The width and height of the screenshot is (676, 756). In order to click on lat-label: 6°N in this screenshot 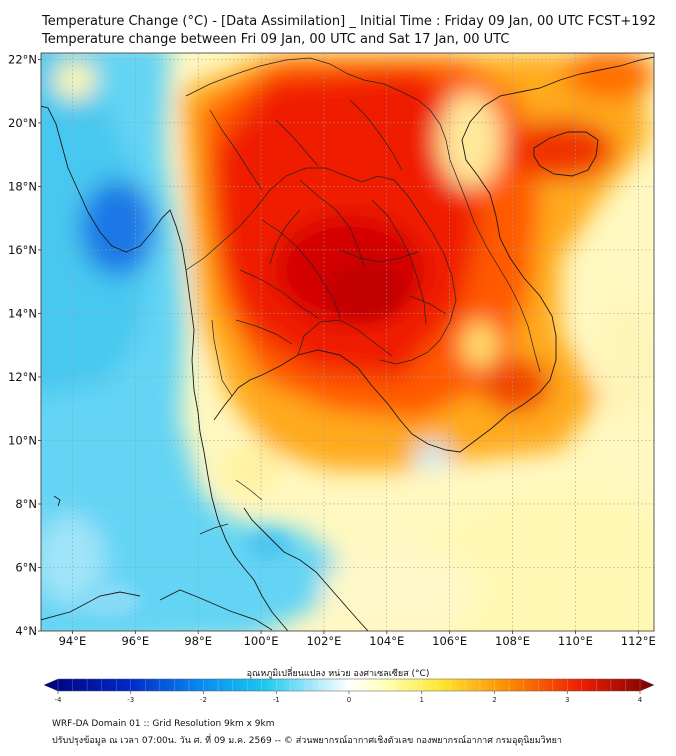, I will do `click(26, 567)`.